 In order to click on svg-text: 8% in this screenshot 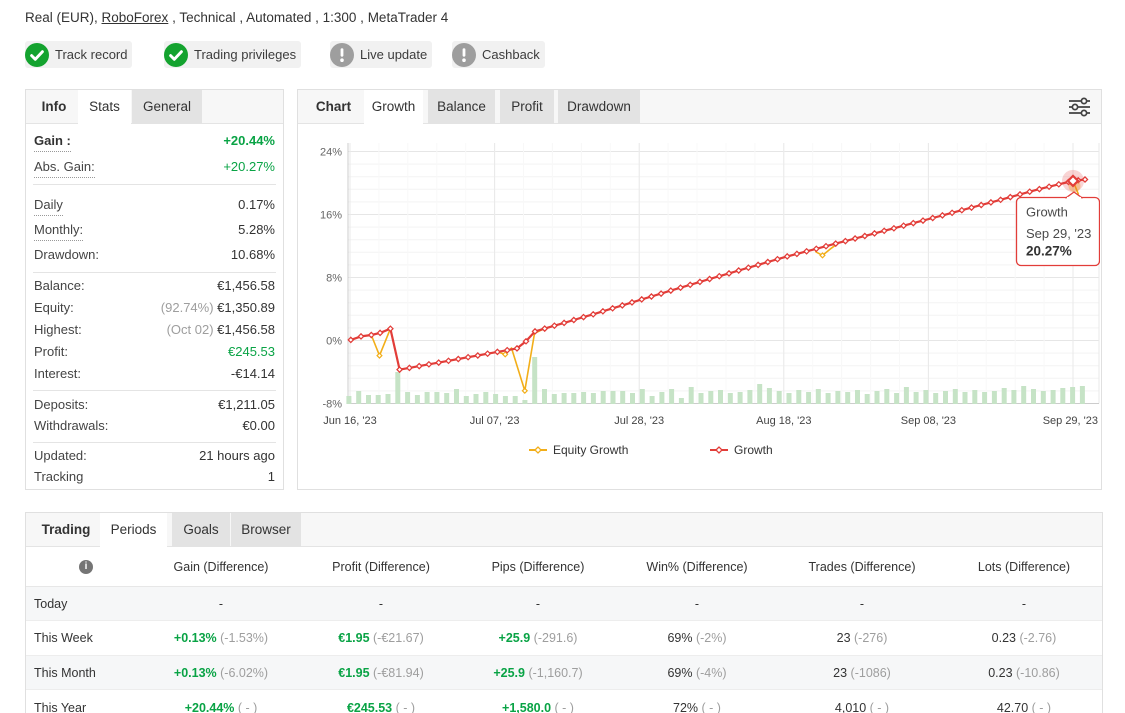, I will do `click(334, 279)`.